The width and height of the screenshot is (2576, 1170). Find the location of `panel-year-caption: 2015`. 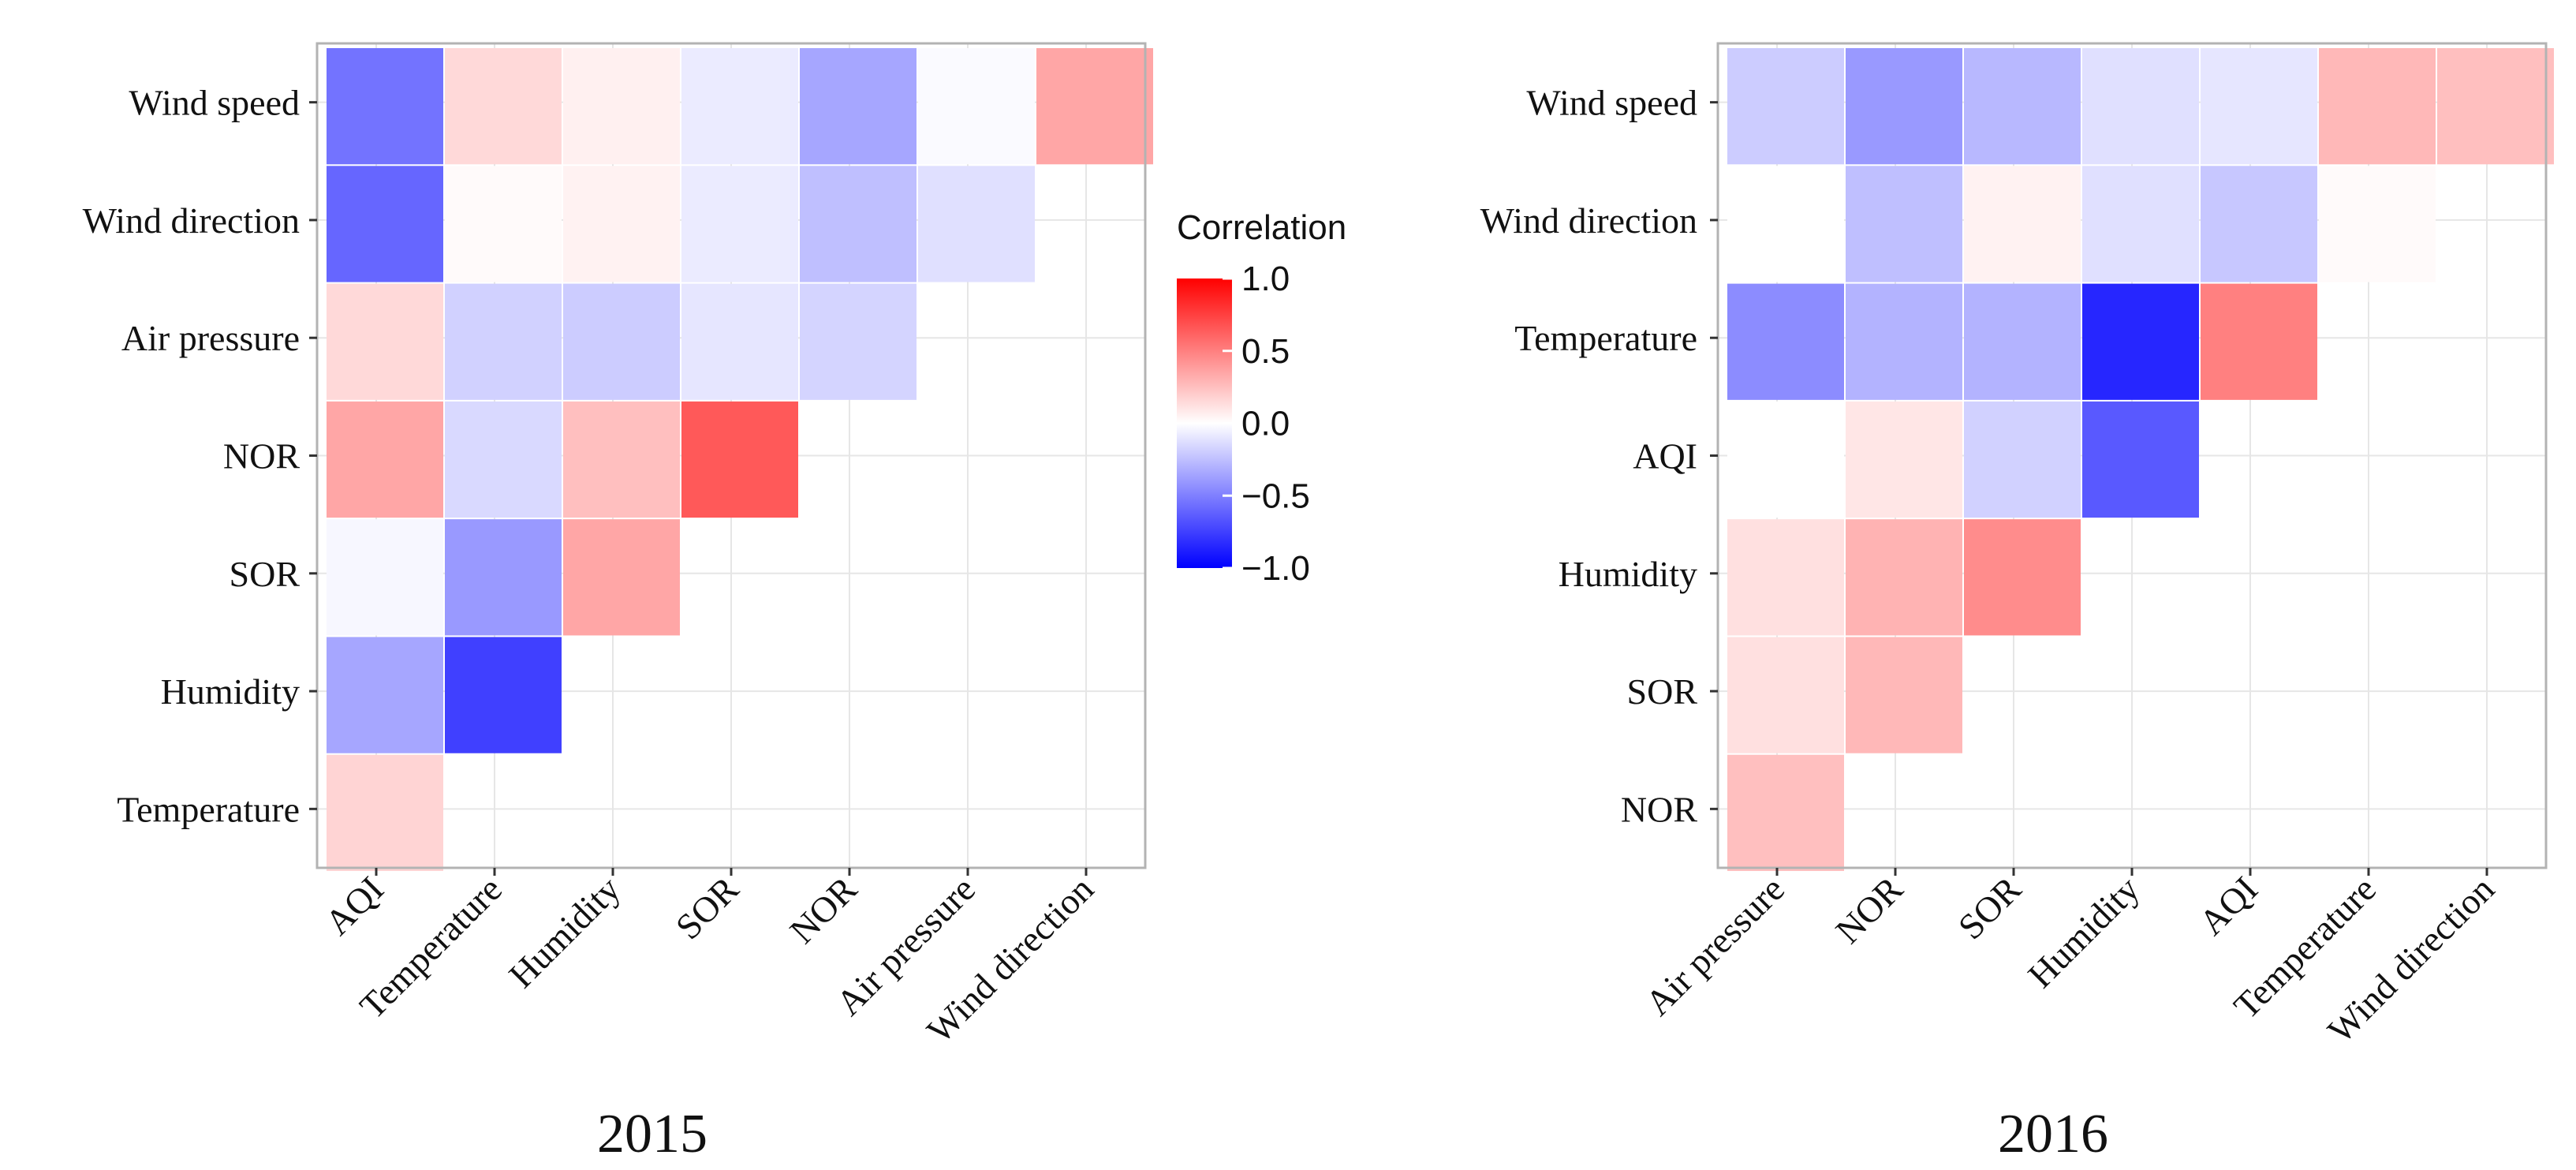

panel-year-caption: 2015 is located at coordinates (652, 1134).